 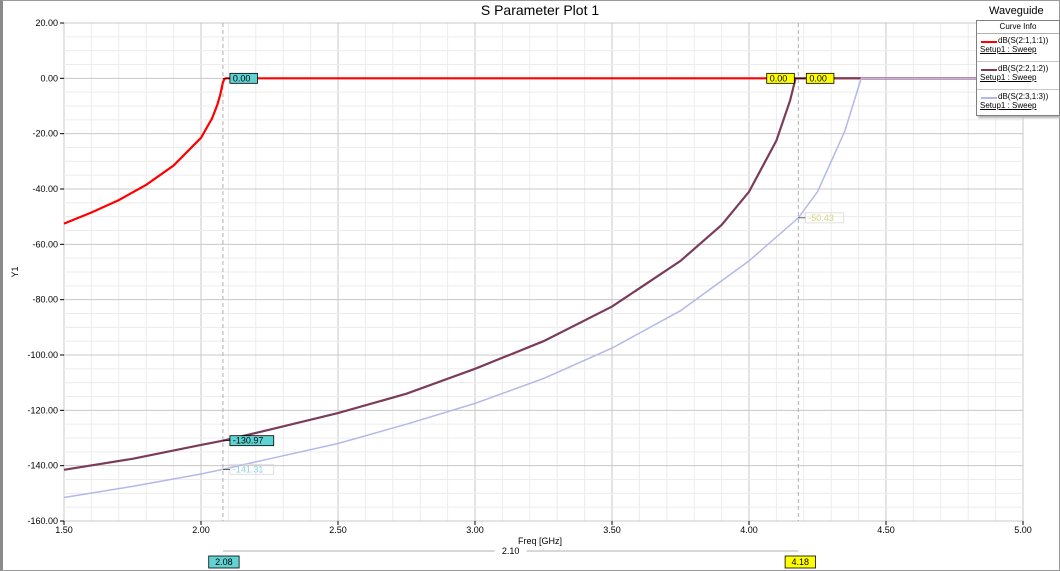 I want to click on legend-series-name: dB(S(2:1,1:1)), so click(x=1023, y=40).